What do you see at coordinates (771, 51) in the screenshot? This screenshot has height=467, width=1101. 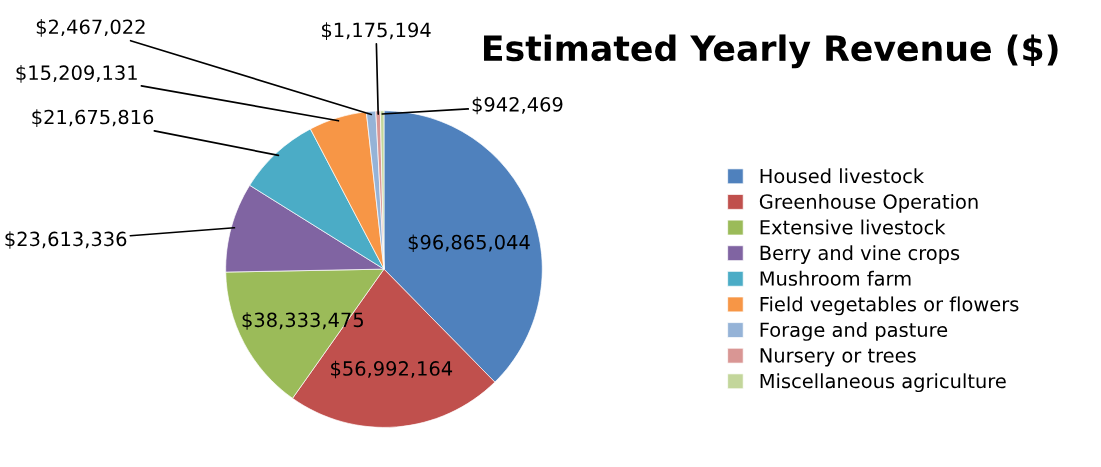 I see `chart-title: Estimated Yearly Revenue ($)` at bounding box center [771, 51].